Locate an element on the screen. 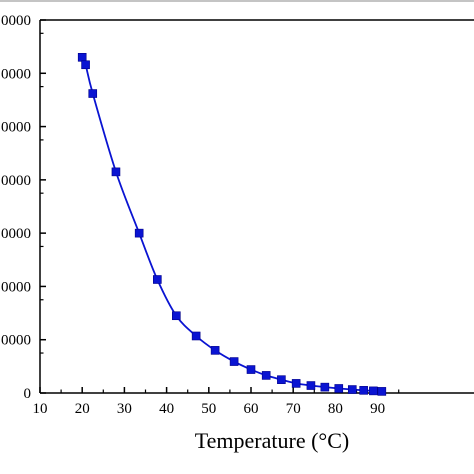 The image size is (474, 474). x-tick-label: 50 is located at coordinates (208, 409).